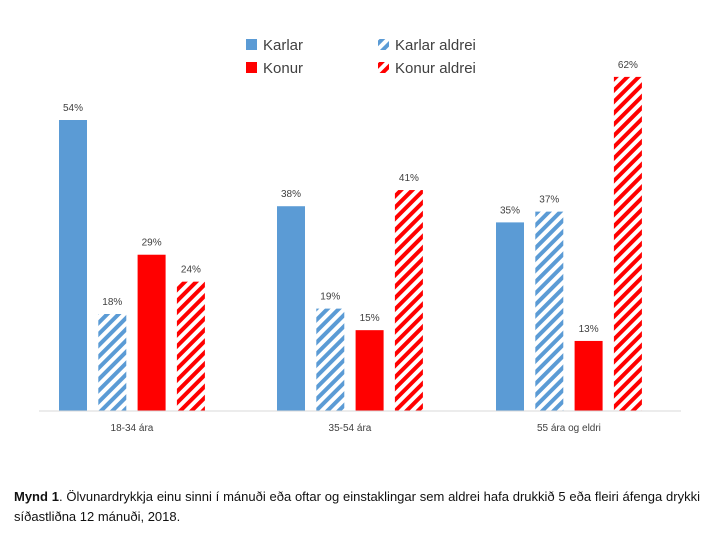 This screenshot has height=543, width=713. What do you see at coordinates (112, 362) in the screenshot?
I see `bar-karlar-aldrei-18-34-ára` at bounding box center [112, 362].